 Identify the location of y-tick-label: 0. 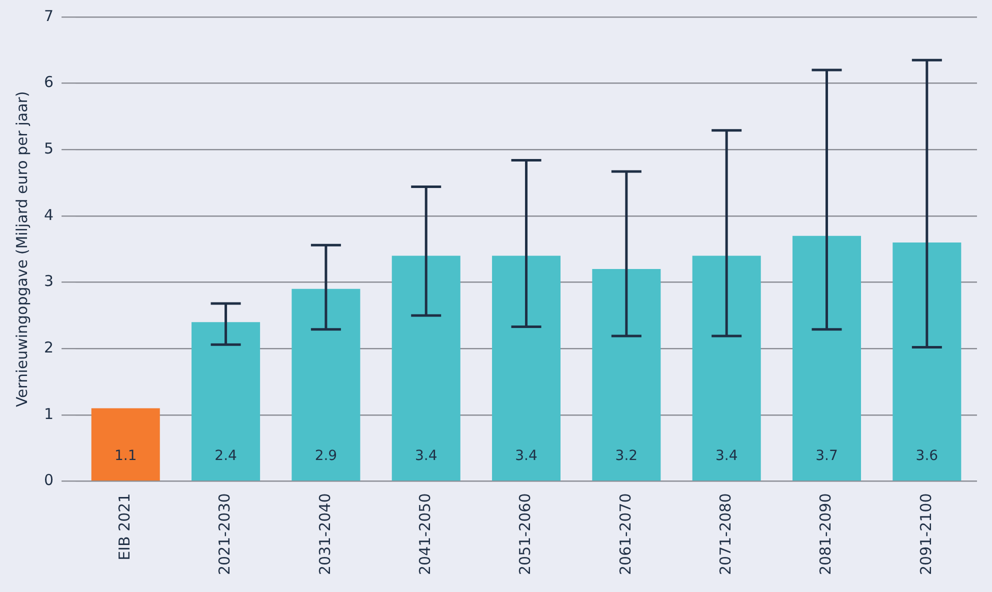
(49, 480).